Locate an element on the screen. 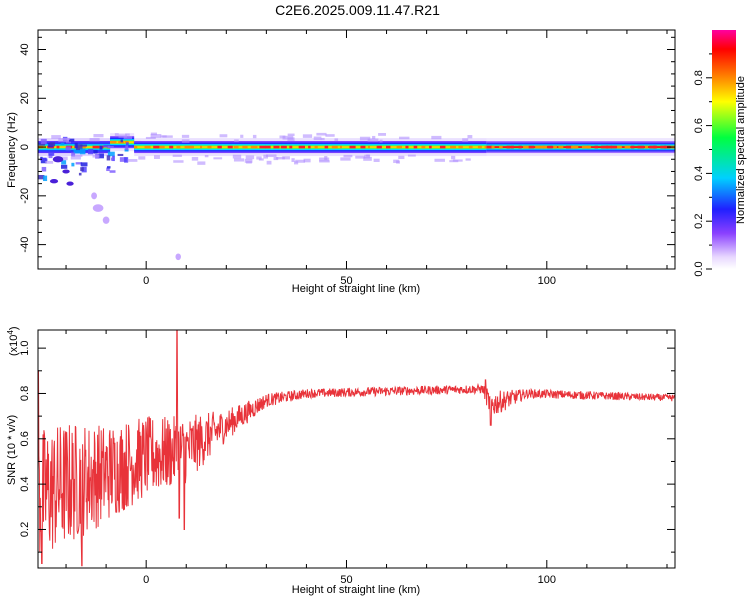  colorbar-ticks: 0.0 0.2 0.4 0.6 0.8 is located at coordinates (702, 165).